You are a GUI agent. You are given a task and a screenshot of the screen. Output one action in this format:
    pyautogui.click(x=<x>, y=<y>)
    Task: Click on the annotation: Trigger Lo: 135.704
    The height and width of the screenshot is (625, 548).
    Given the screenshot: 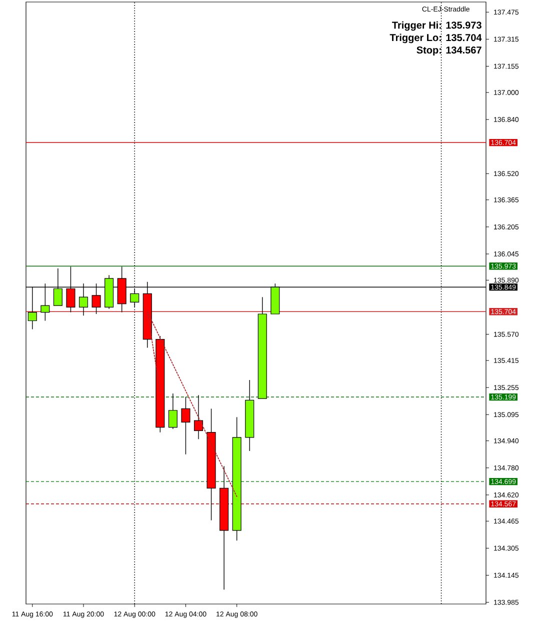 What is the action you would take?
    pyautogui.click(x=436, y=39)
    